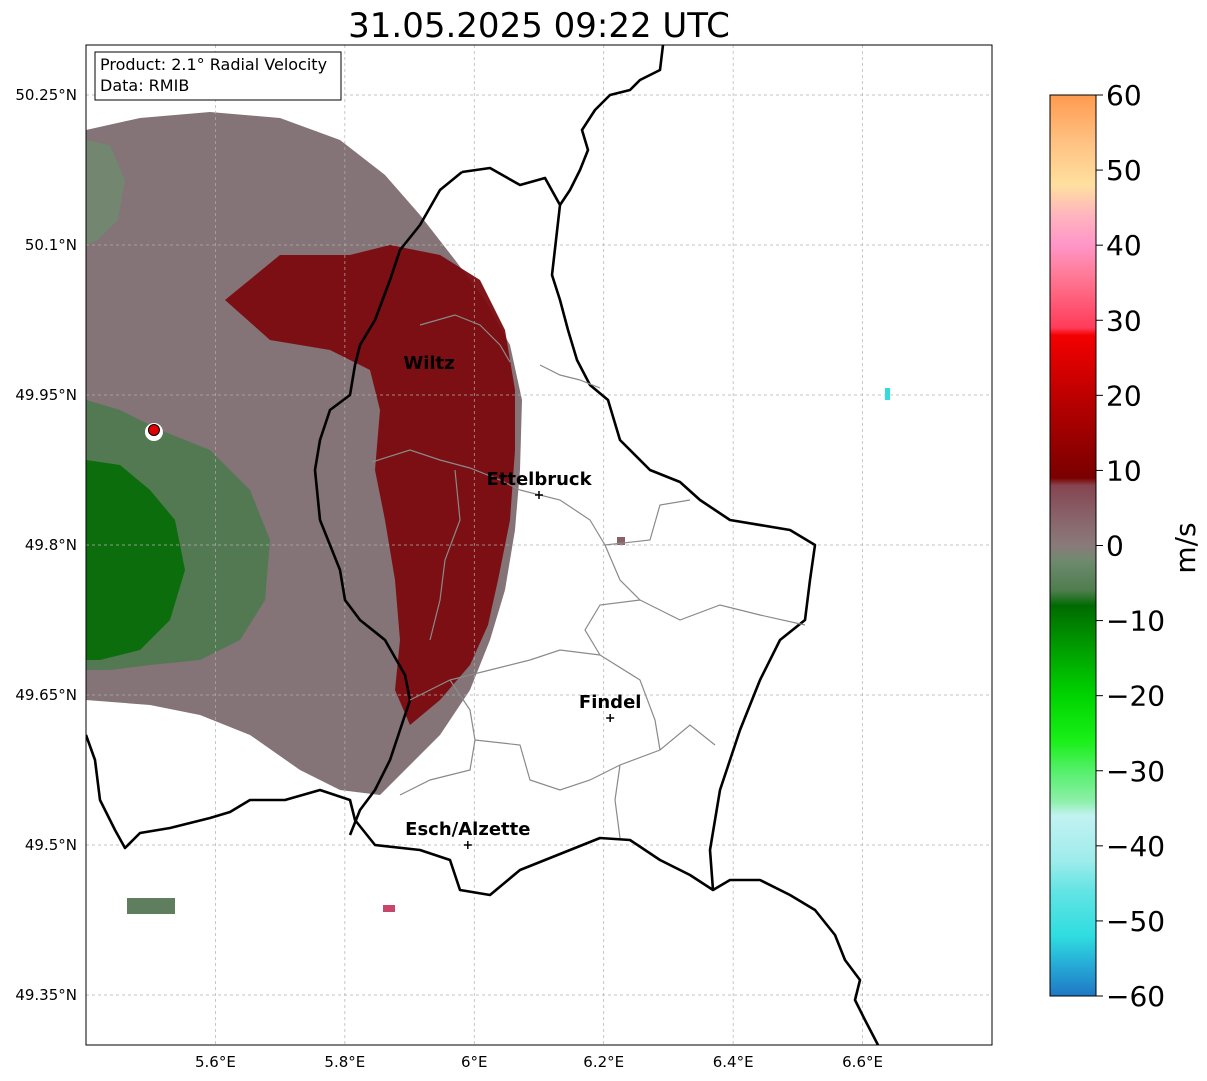  What do you see at coordinates (474, 1062) in the screenshot?
I see `lon-tick-label: 6°E` at bounding box center [474, 1062].